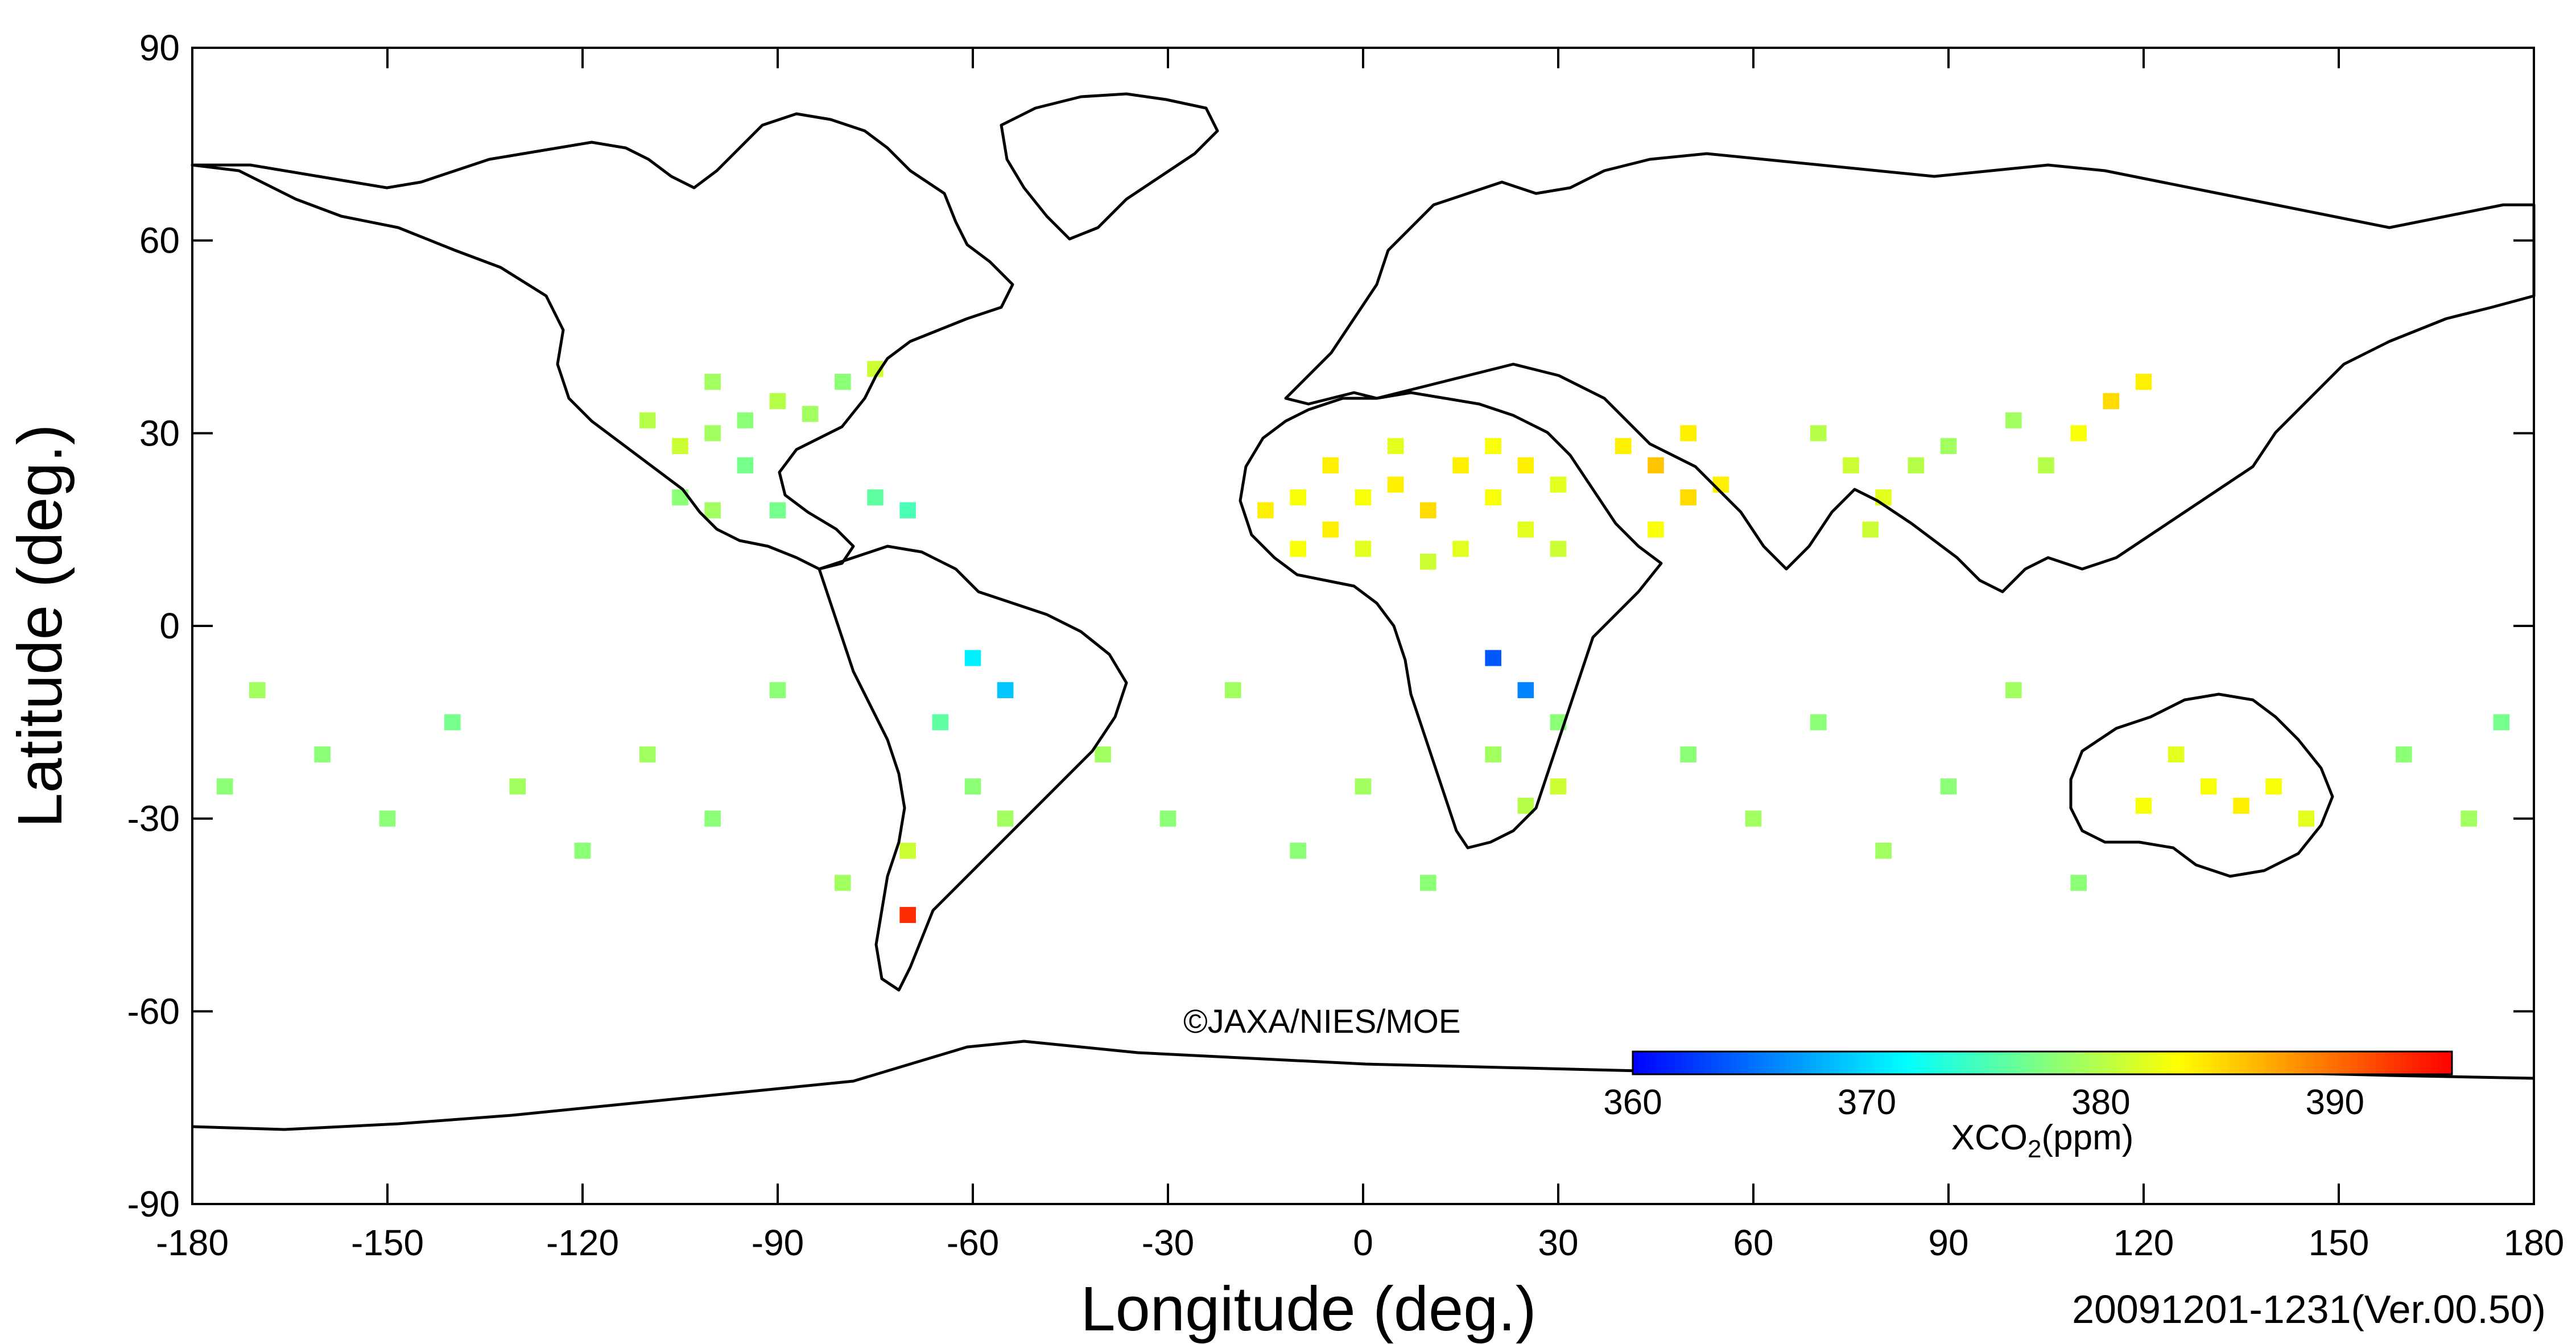  I want to click on coastline-australia, so click(2202, 785).